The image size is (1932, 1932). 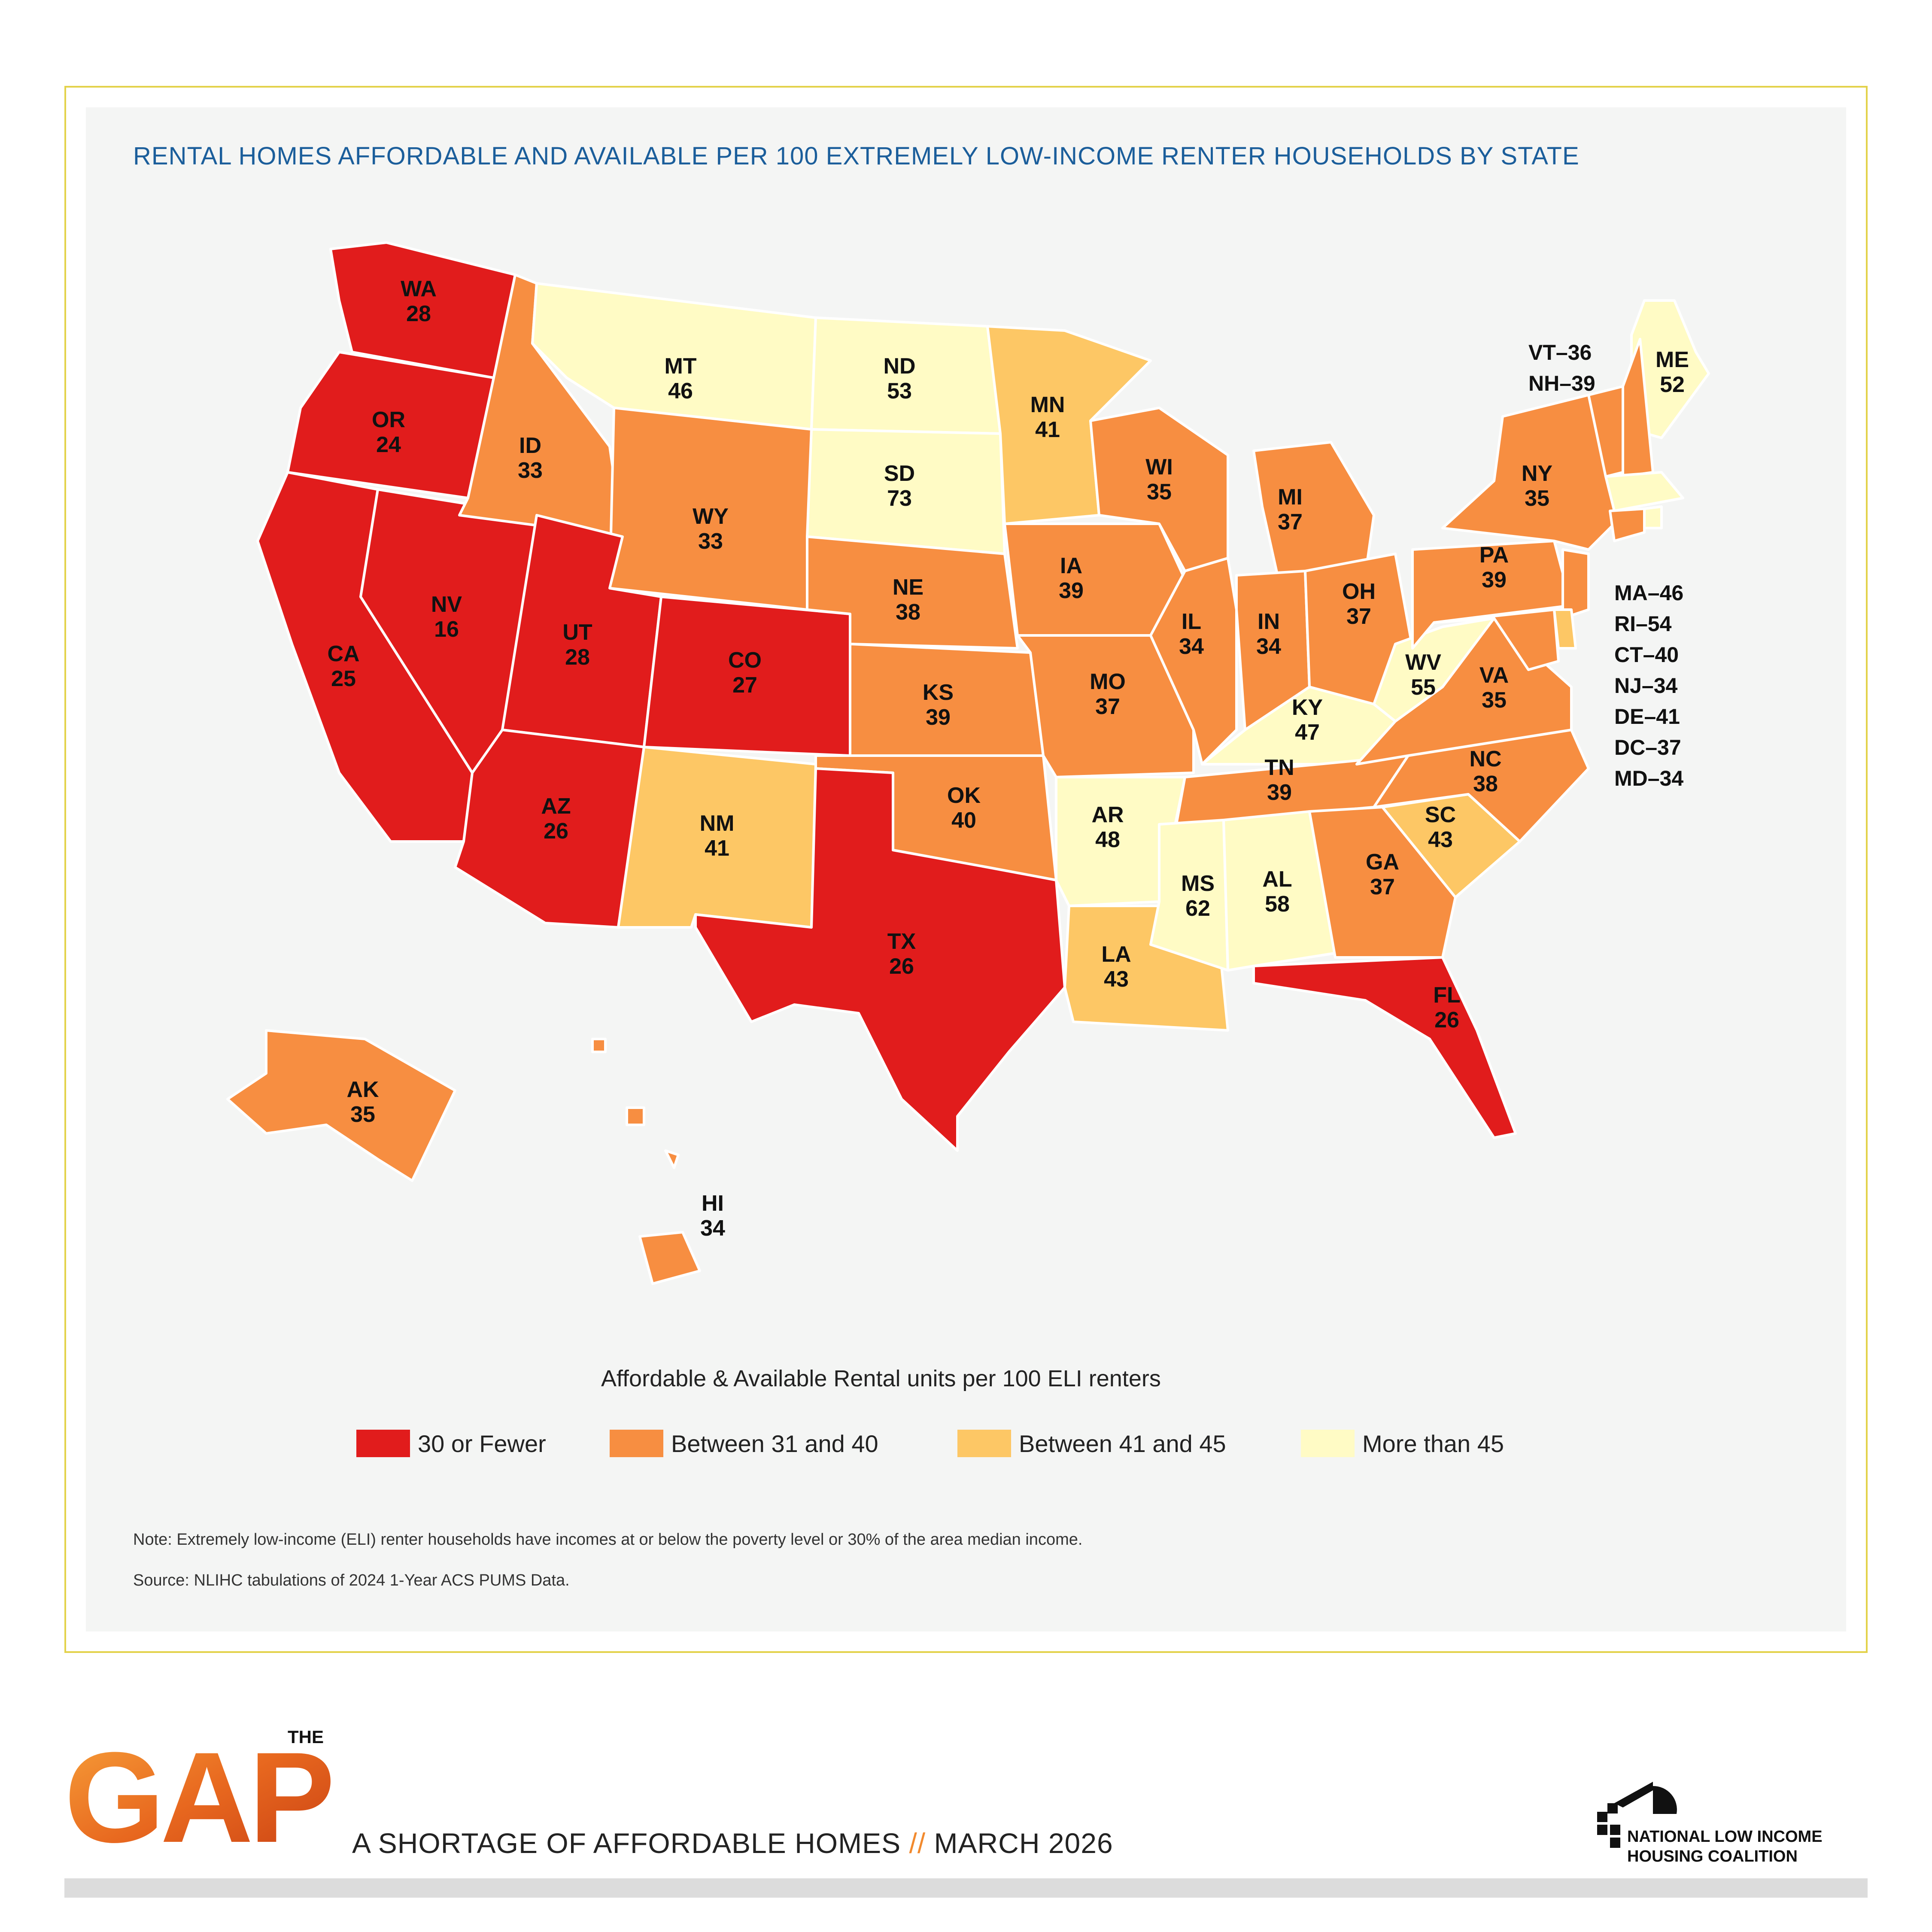 I want to click on label-KS-value: 39, so click(x=939, y=717).